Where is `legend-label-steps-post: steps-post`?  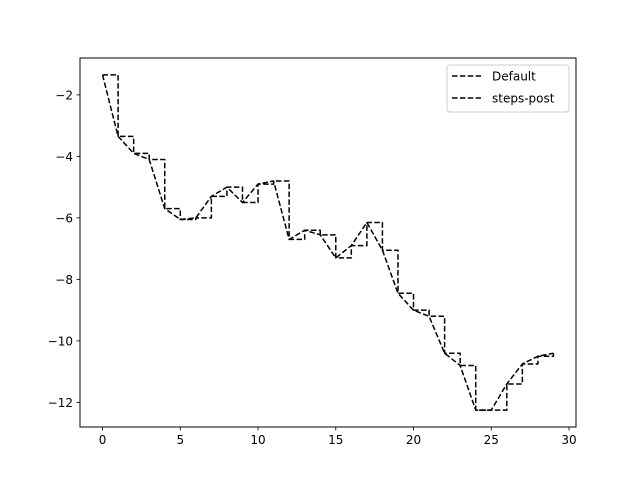 legend-label-steps-post: steps-post is located at coordinates (523, 99).